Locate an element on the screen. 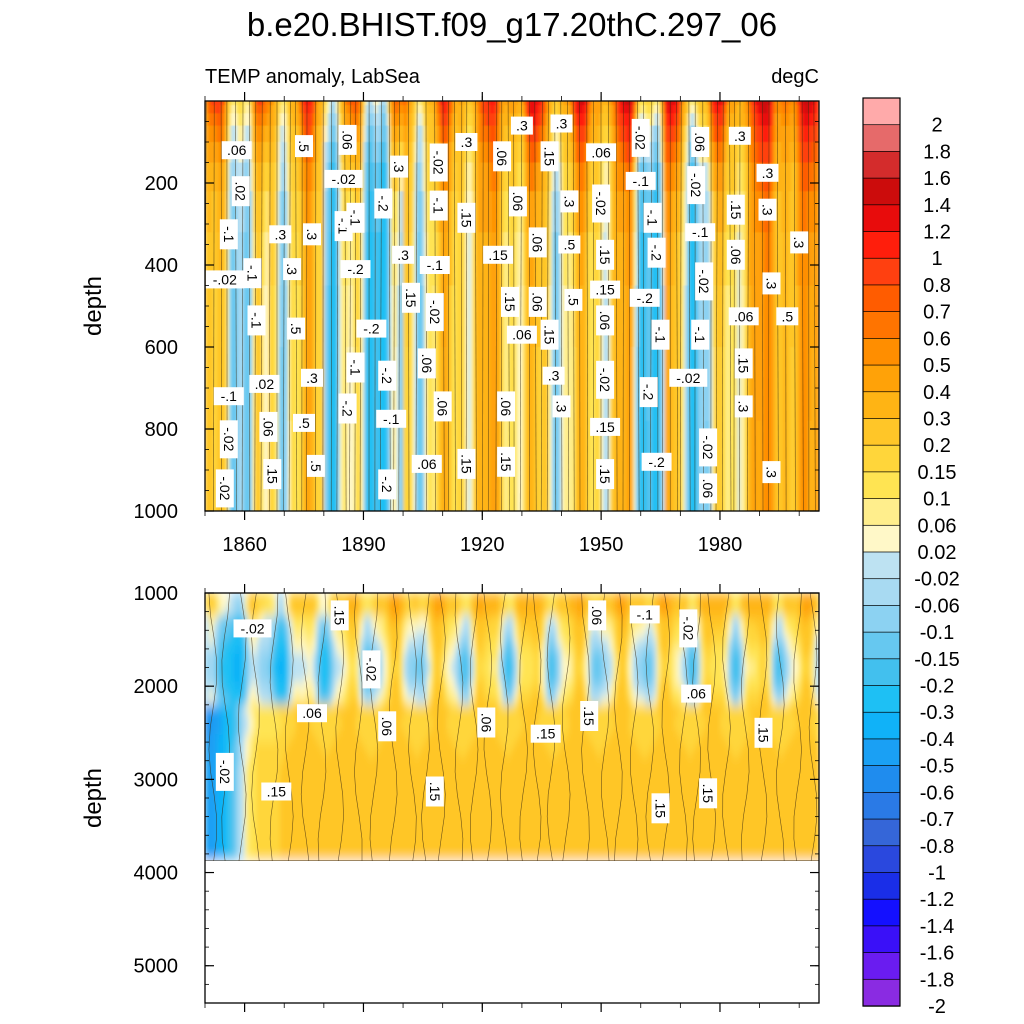 This screenshot has height=1024, width=1024. x-tick-label: 1980 is located at coordinates (720, 545).